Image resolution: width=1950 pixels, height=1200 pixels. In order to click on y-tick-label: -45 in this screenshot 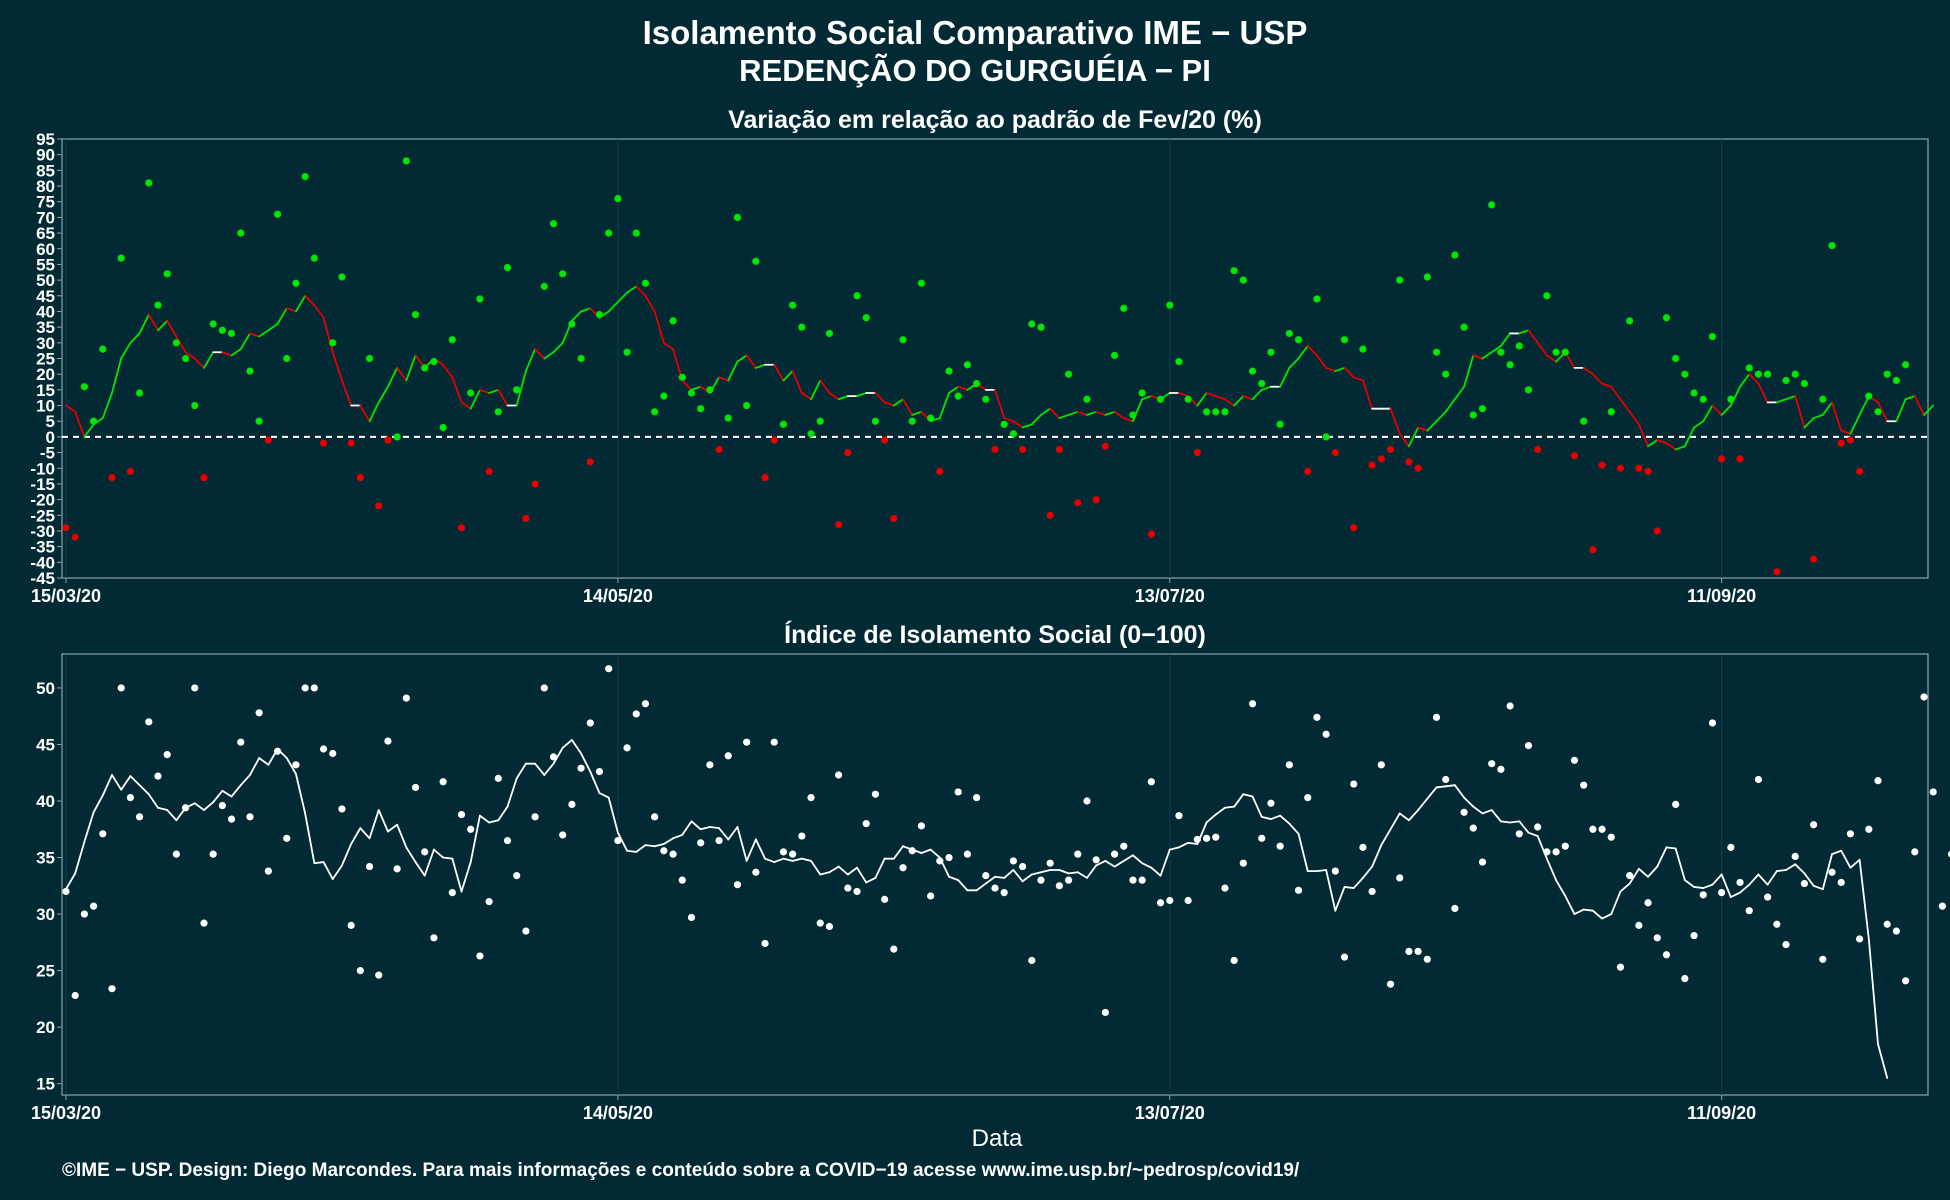, I will do `click(42, 578)`.